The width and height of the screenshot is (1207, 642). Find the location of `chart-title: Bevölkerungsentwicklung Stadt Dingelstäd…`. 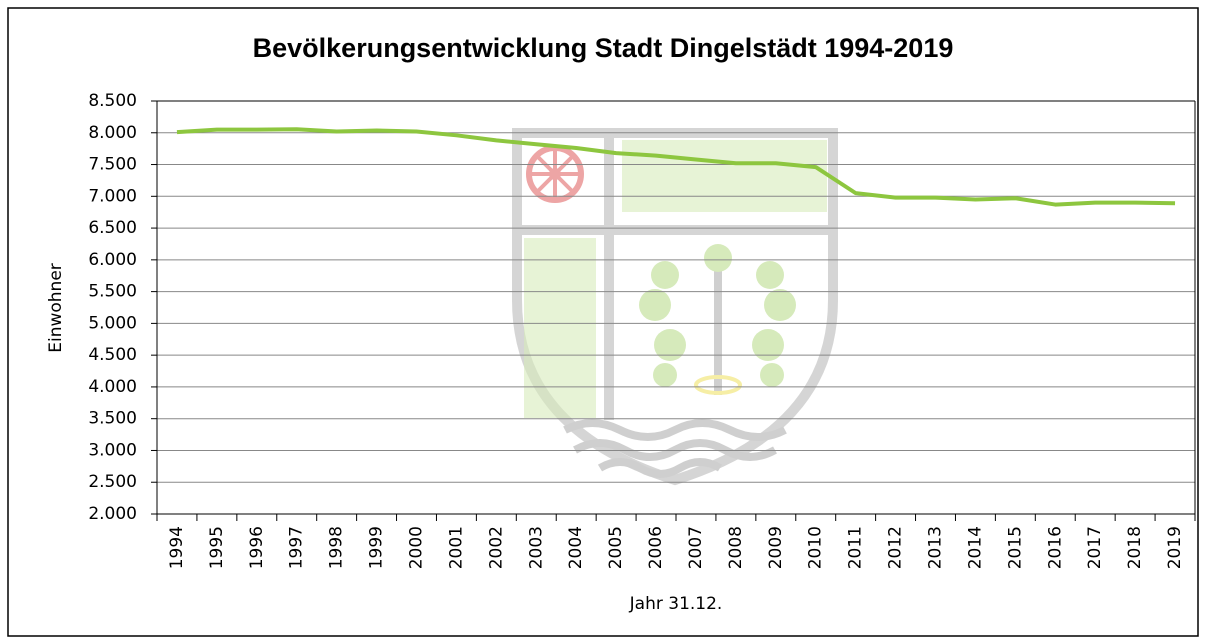

chart-title: Bevölkerungsentwicklung Stadt Dingelstäd… is located at coordinates (603, 48).